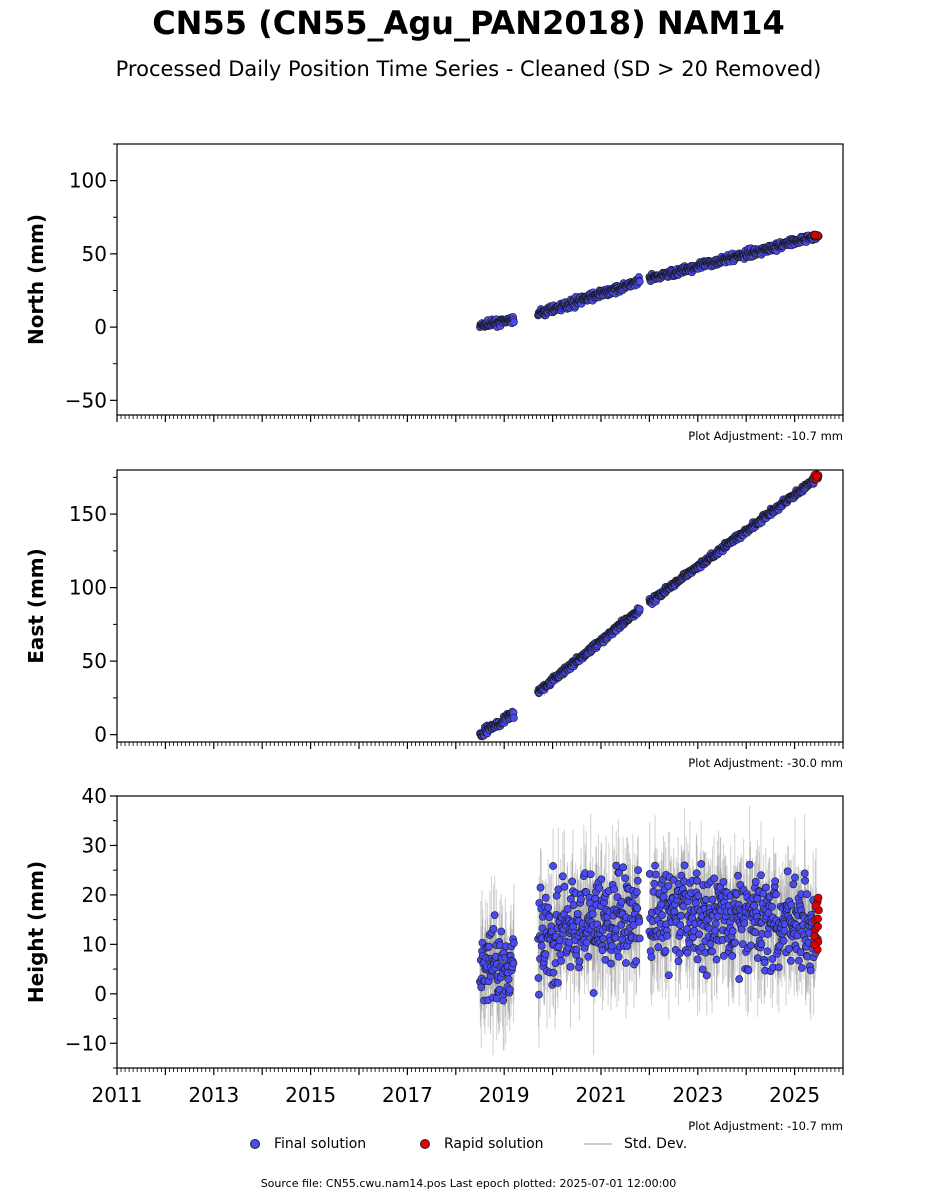 The height and width of the screenshot is (1200, 937). What do you see at coordinates (468, 23) in the screenshot?
I see `chart-title: CN55 (CN55_Agu_PAN2018) NAM14` at bounding box center [468, 23].